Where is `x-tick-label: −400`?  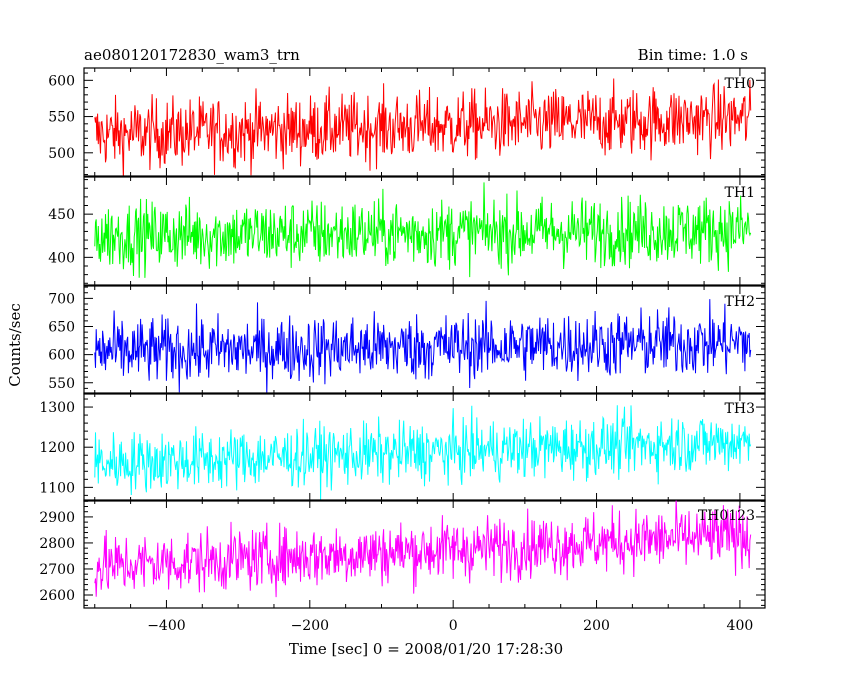 x-tick-label: −400 is located at coordinates (166, 626).